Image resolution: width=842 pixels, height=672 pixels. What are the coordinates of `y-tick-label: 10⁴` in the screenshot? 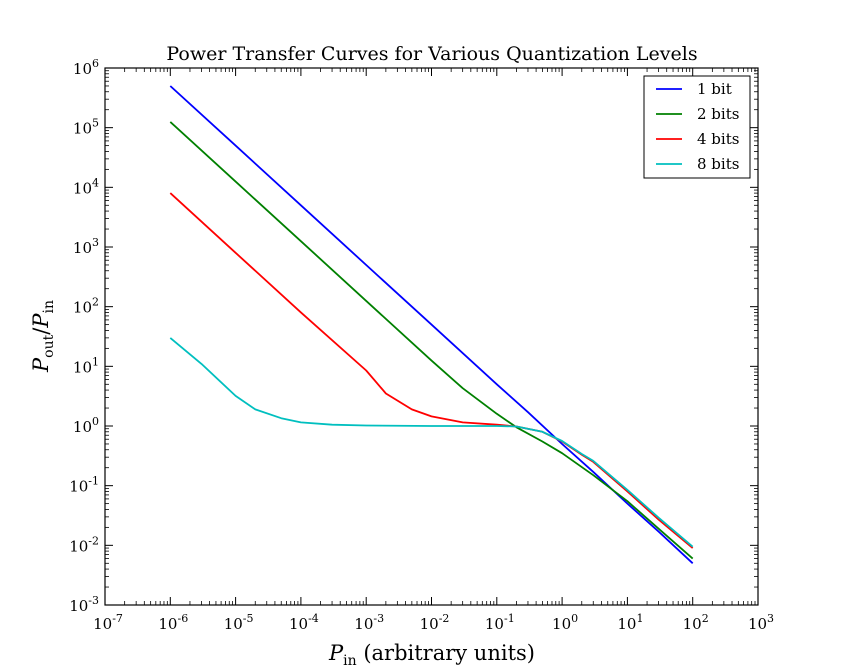 It's located at (86, 186).